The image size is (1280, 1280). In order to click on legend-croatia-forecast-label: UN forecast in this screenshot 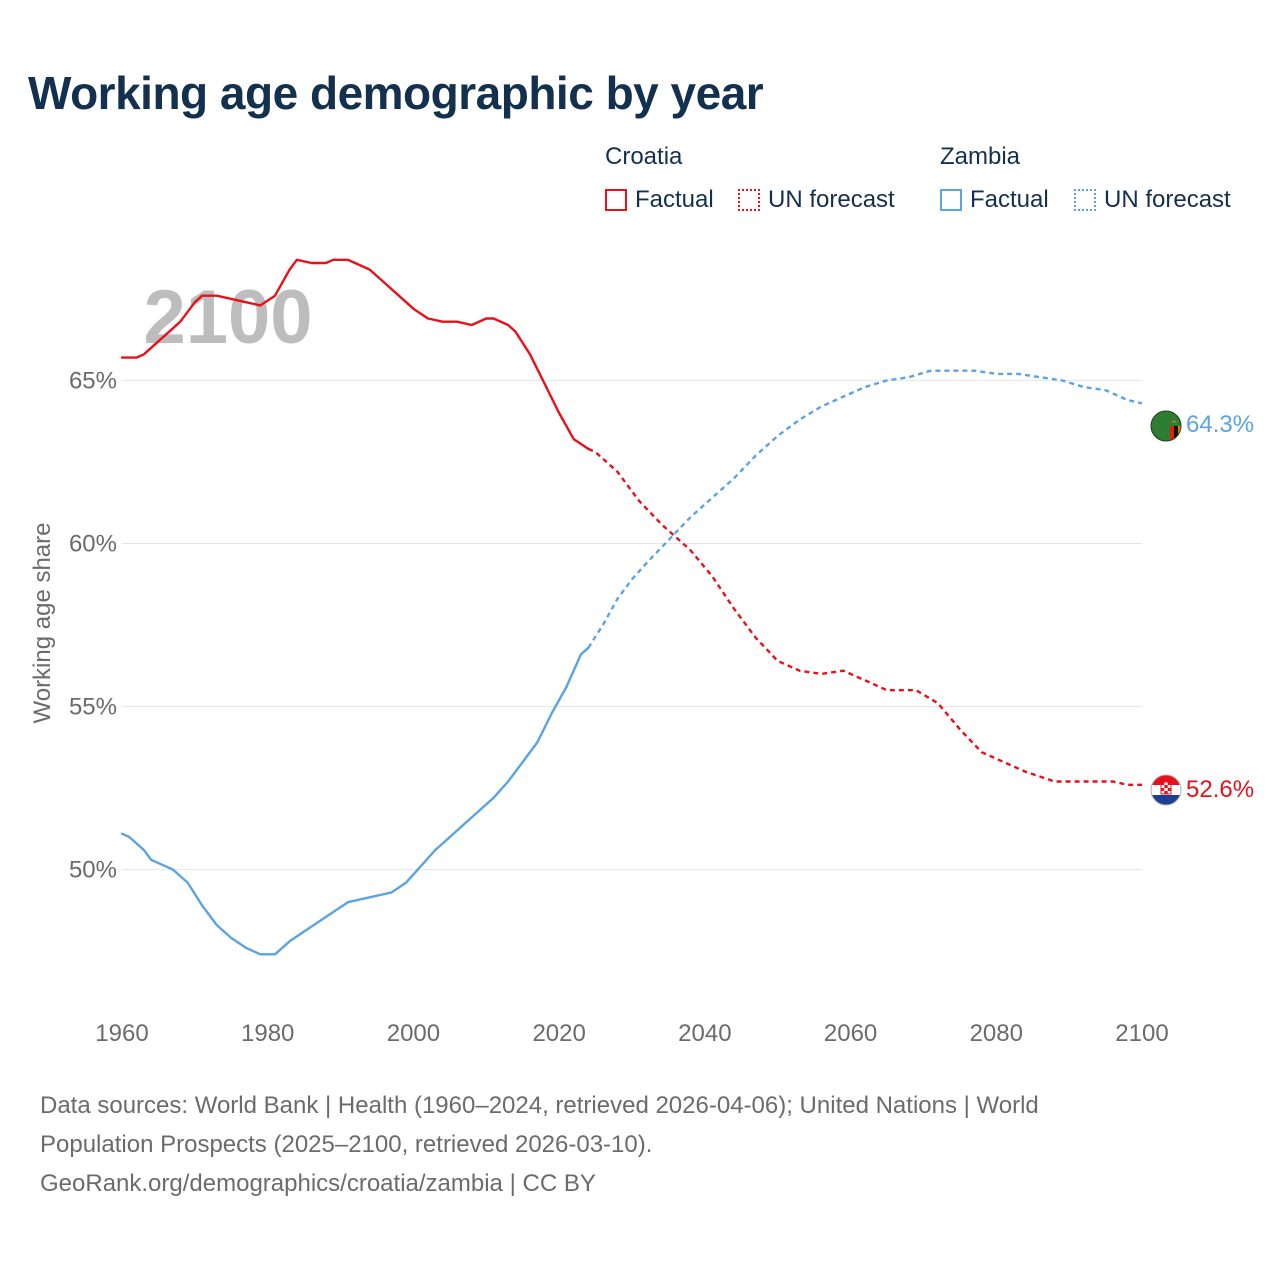, I will do `click(831, 199)`.